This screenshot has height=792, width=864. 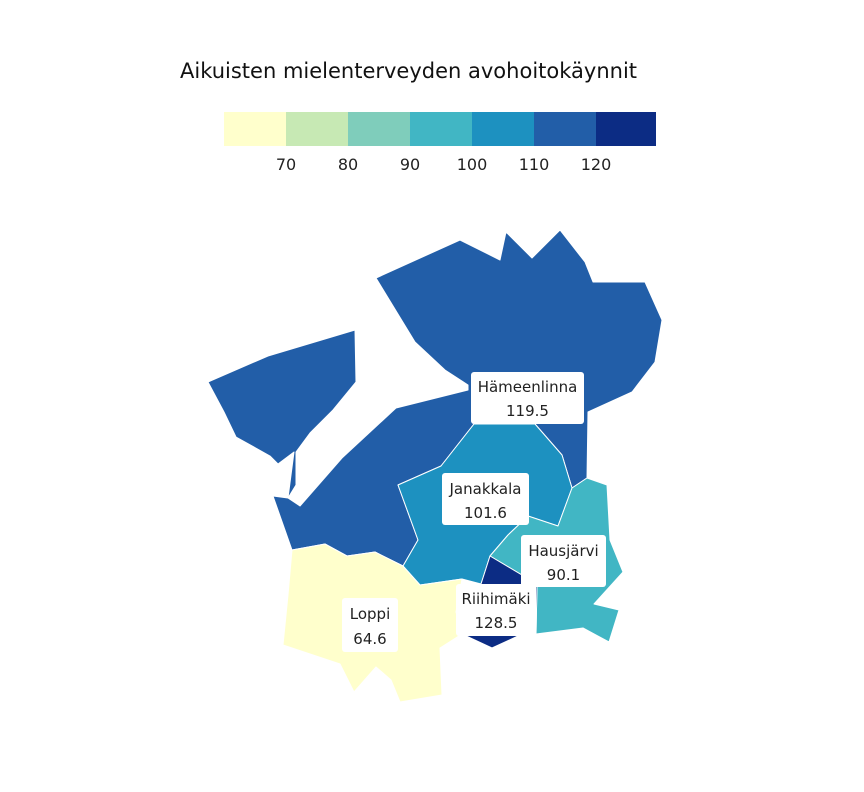 I want to click on label-value: 64.6, so click(x=369, y=639).